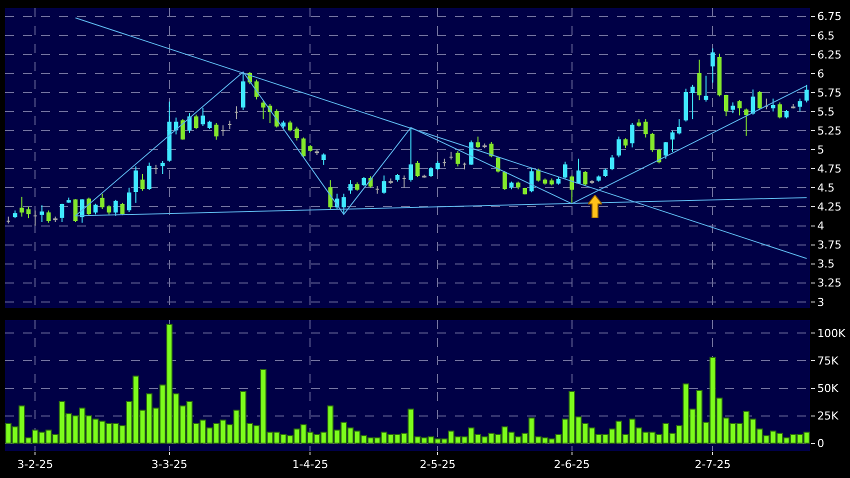 Image resolution: width=850 pixels, height=478 pixels. I want to click on y-tick-label: 5, so click(820, 149).